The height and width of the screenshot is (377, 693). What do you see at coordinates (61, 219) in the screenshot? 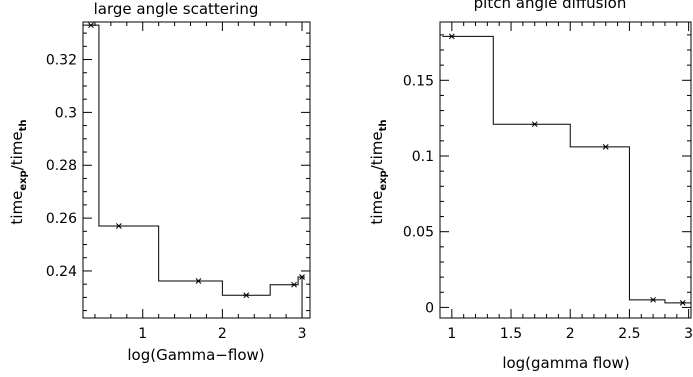
I see `y-tick-label: 0.26` at bounding box center [61, 219].